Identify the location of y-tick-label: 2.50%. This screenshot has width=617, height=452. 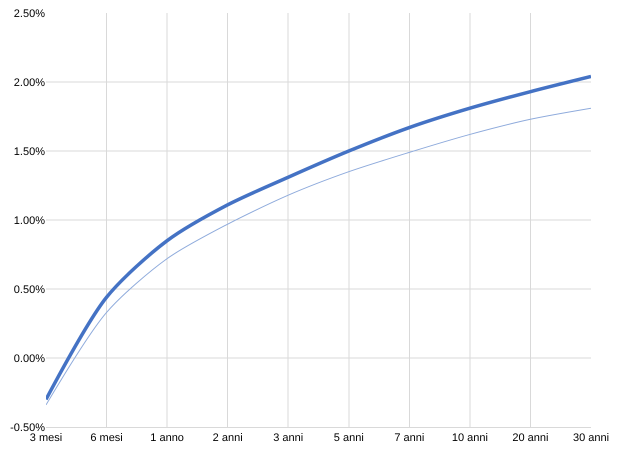
(30, 14).